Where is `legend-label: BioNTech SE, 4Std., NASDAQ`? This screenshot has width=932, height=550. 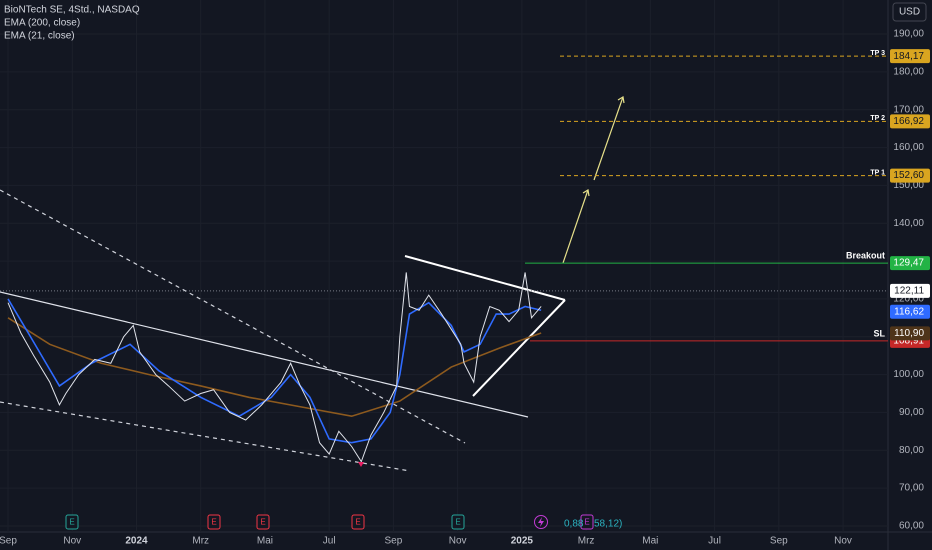 legend-label: BioNTech SE, 4Std., NASDAQ is located at coordinates (72, 10).